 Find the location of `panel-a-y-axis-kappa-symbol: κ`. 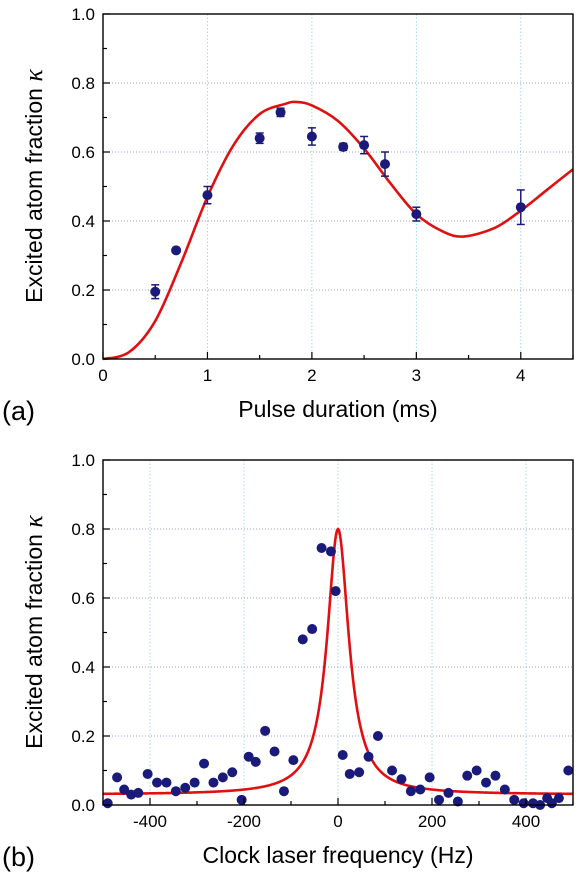

panel-a-y-axis-kappa-symbol: κ is located at coordinates (33, 75).